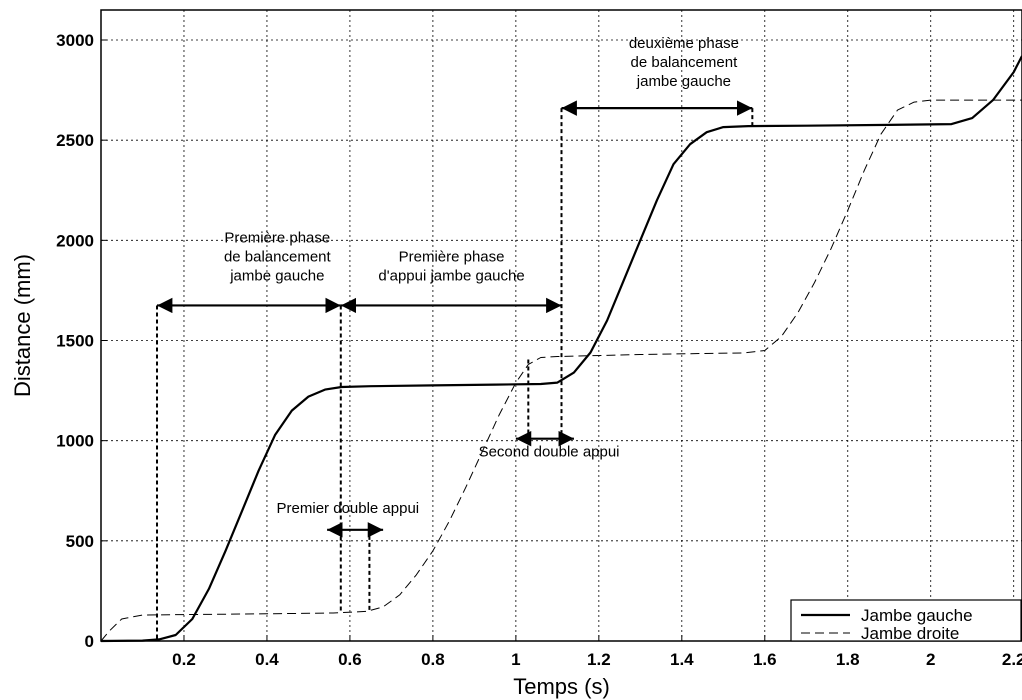 This screenshot has height=700, width=1022. I want to click on y-axis-ticks: 0 500 1000 1500 2000 2500 3000, so click(81, 341).